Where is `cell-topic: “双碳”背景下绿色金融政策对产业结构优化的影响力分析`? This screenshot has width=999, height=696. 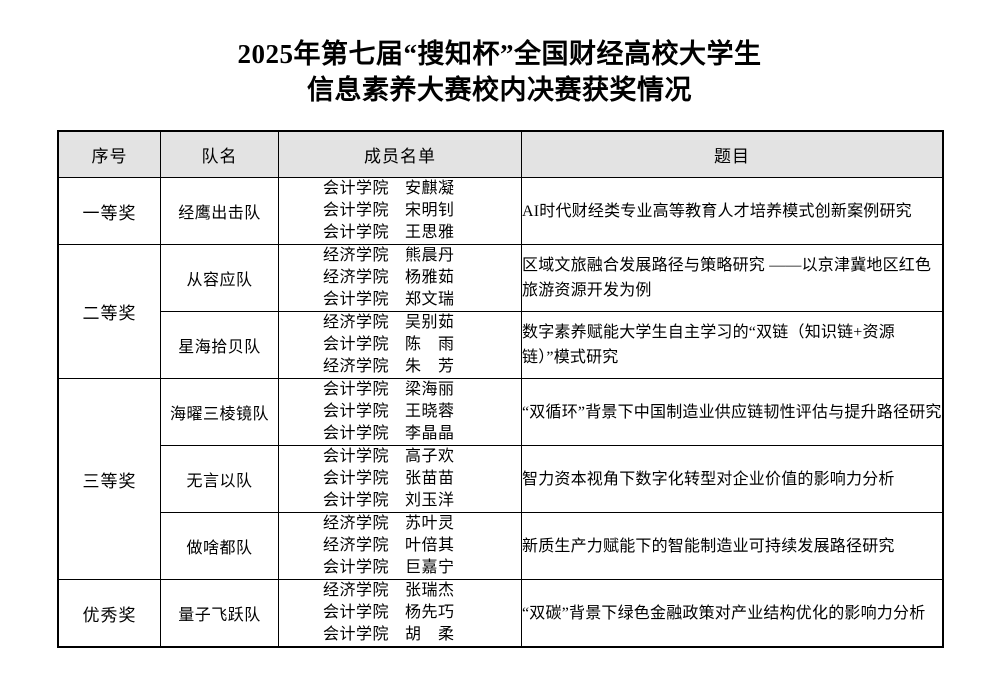
cell-topic: “双碳”背景下绿色金融政策对产业结构优化的影响力分析 is located at coordinates (732, 613).